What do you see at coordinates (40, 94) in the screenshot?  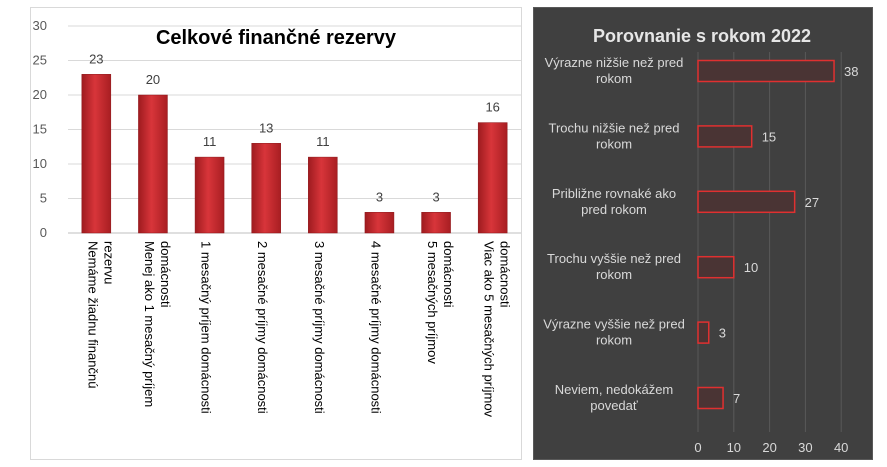 I see `y-tick-label: 20` at bounding box center [40, 94].